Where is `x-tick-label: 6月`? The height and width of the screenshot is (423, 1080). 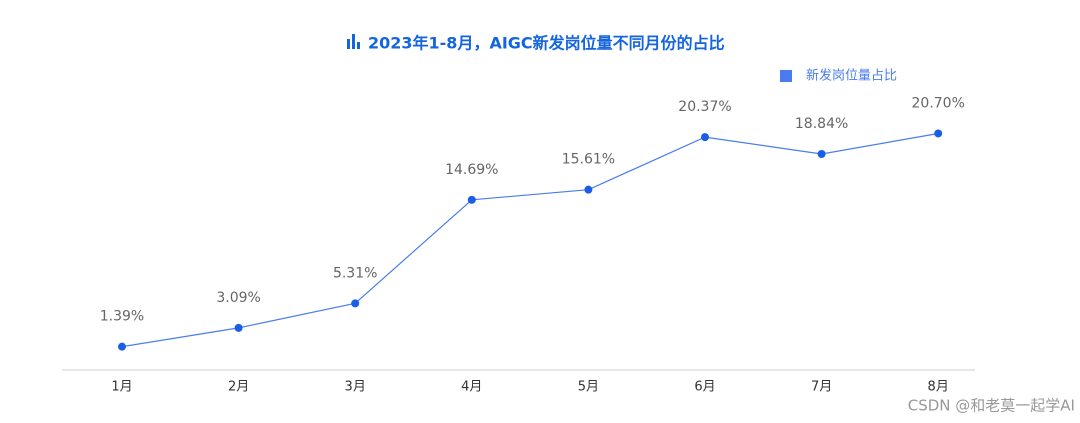
x-tick-label: 6月 is located at coordinates (704, 387).